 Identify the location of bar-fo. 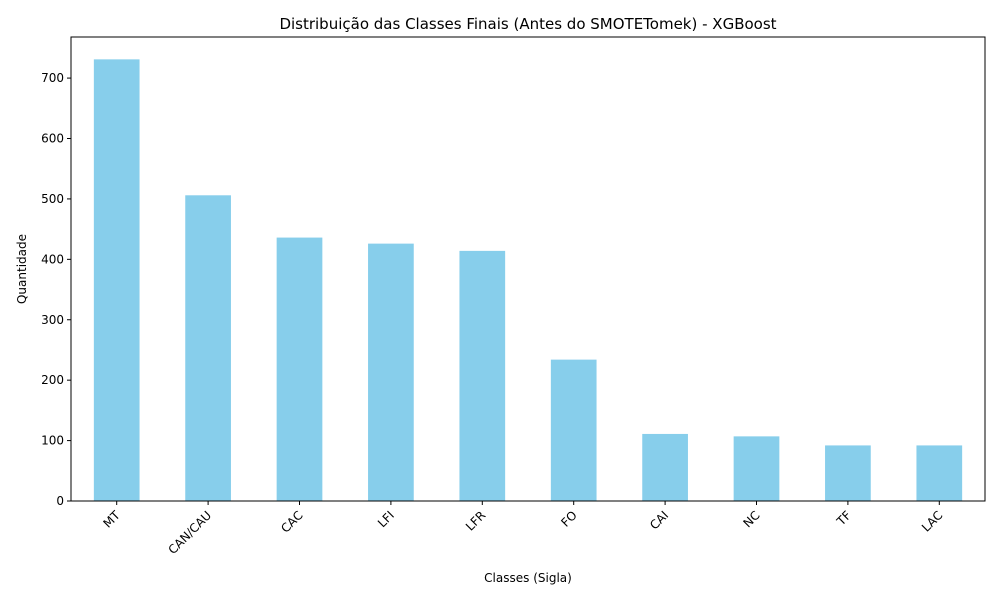
(573, 430).